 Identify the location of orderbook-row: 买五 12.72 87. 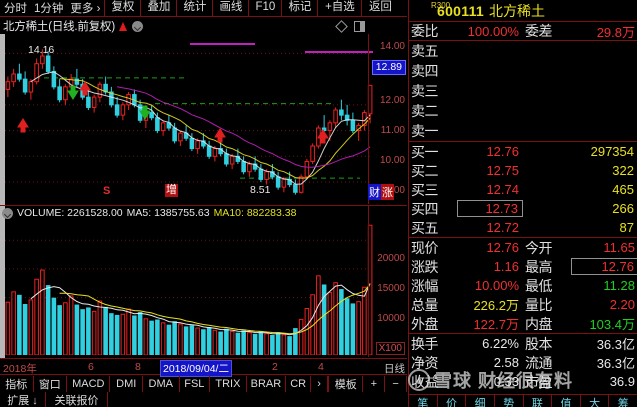
(523, 227).